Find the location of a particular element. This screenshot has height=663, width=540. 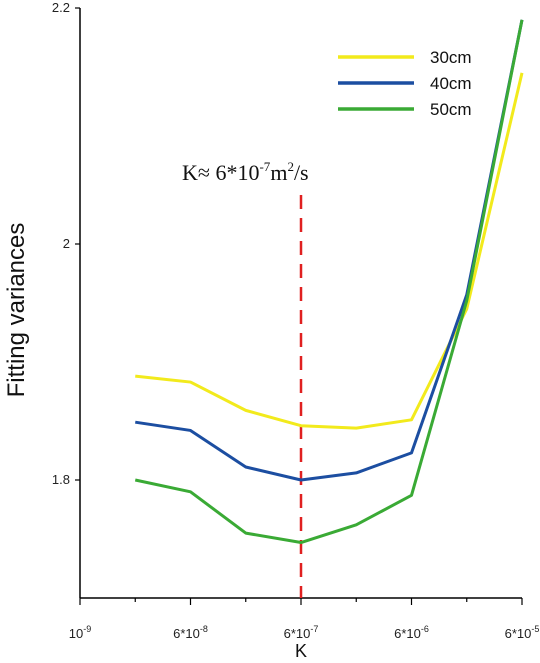

x-tick-label: 6*10-8 is located at coordinates (190, 632).